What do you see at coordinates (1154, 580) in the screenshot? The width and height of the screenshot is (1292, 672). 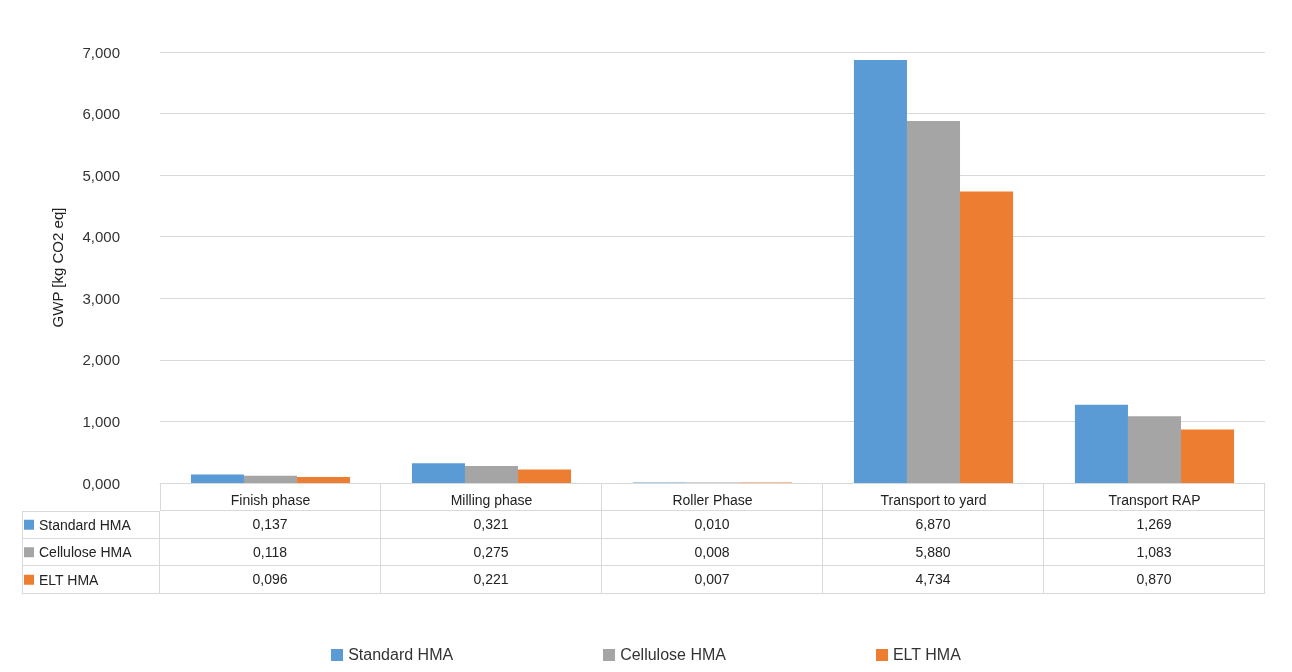 I see `data-label: 0,870` at bounding box center [1154, 580].